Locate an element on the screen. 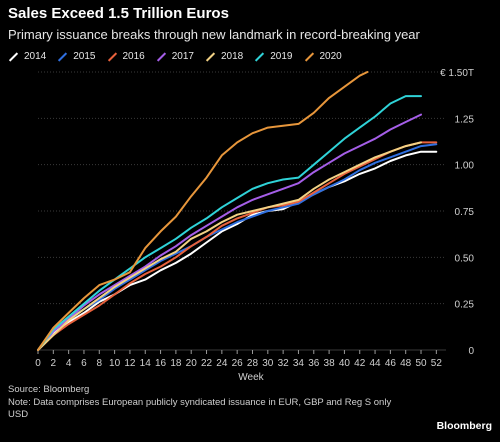 This screenshot has height=442, width=500. x-tick-label: 40 is located at coordinates (345, 363).